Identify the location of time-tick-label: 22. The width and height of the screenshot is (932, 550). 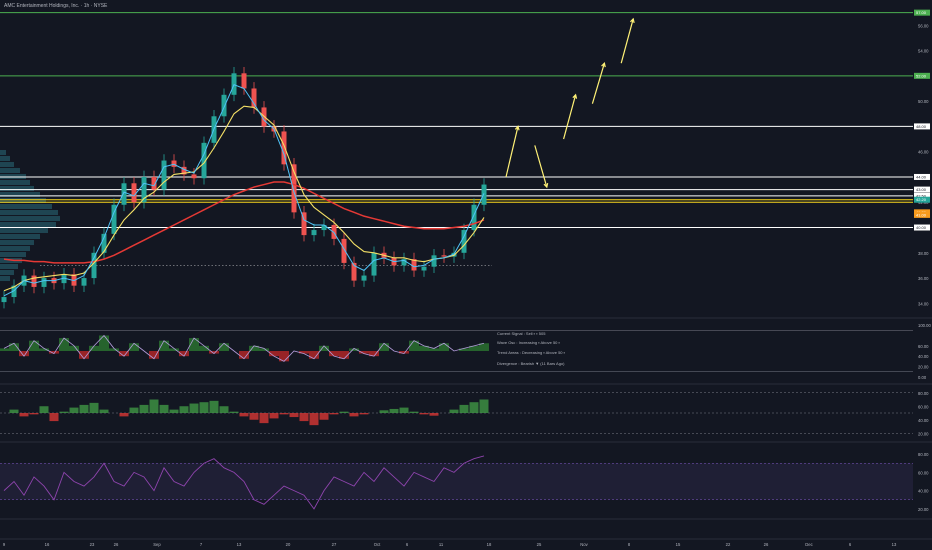
(728, 544).